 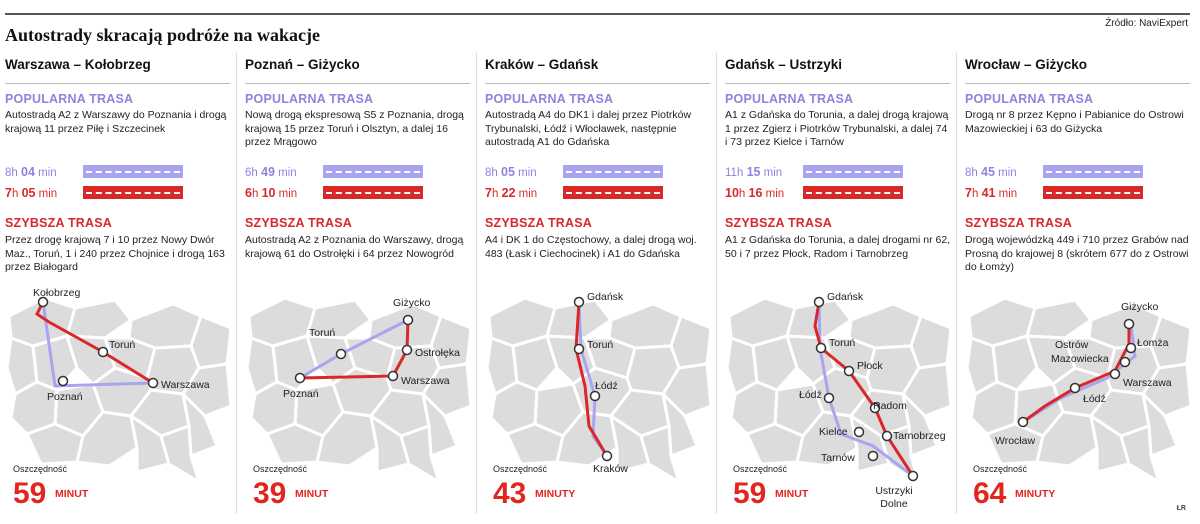 What do you see at coordinates (31, 172) in the screenshot?
I see `popular-route-time: 8h 04 min` at bounding box center [31, 172].